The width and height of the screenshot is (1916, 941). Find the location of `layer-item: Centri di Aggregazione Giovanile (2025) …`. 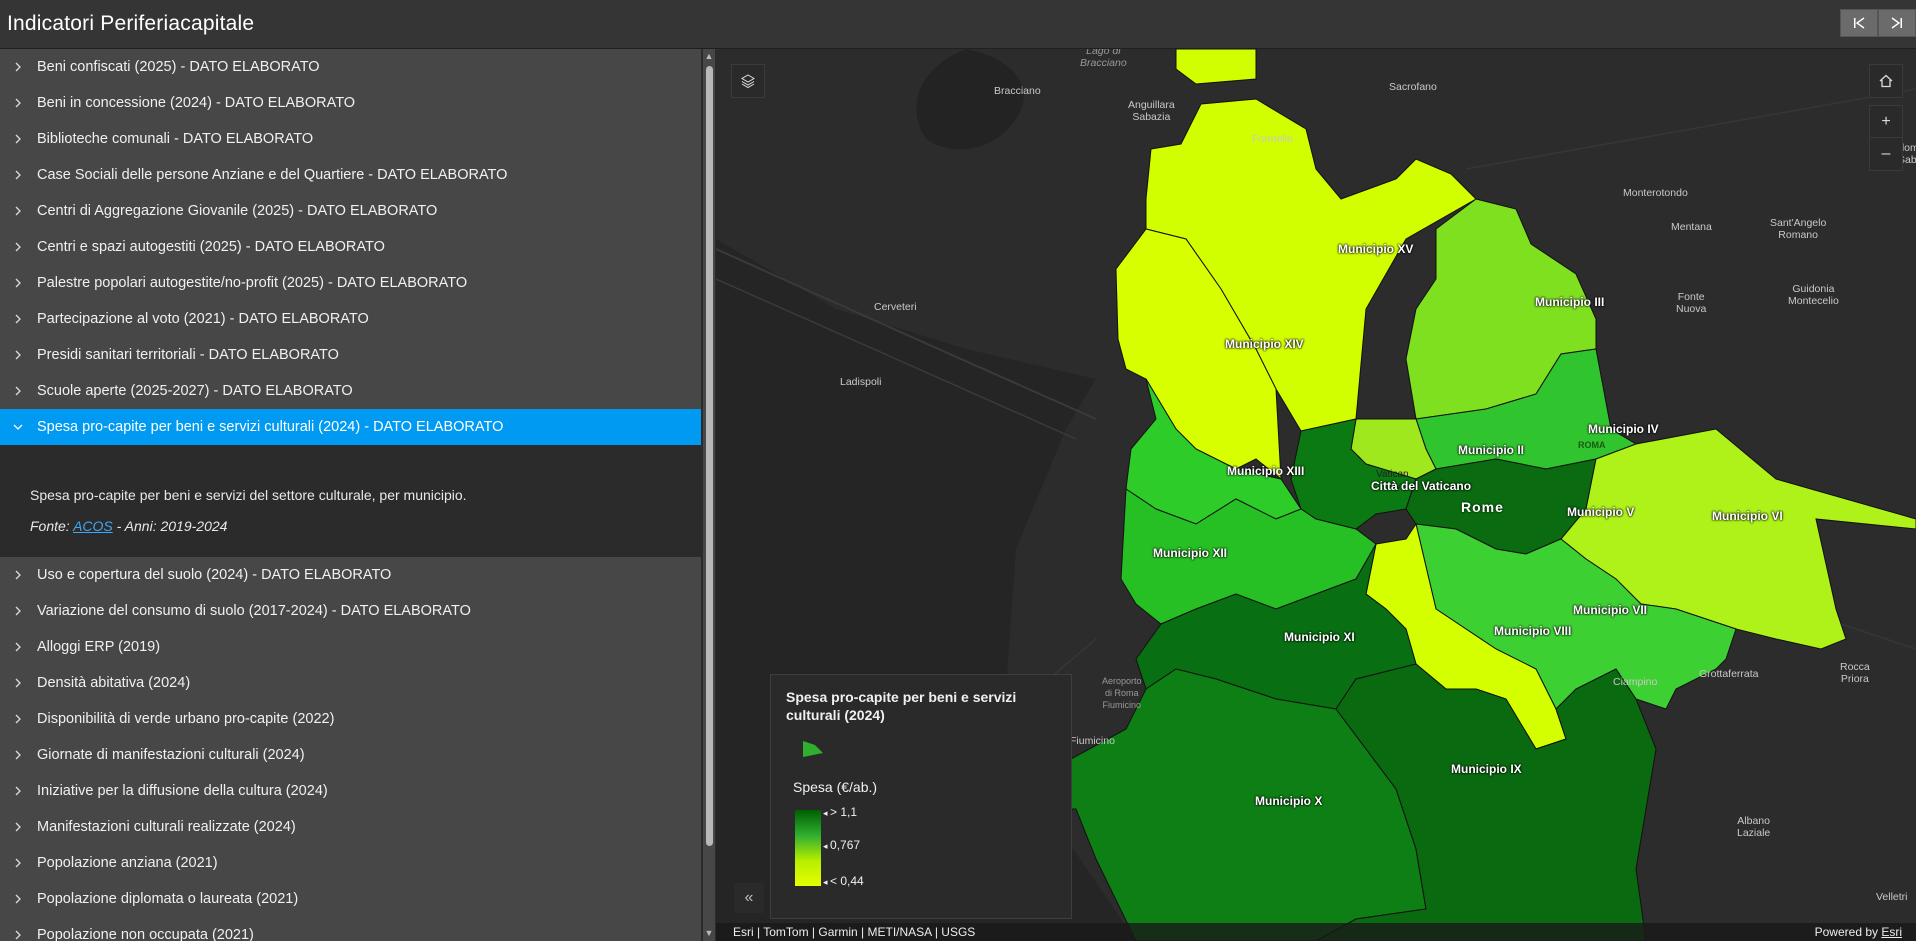

layer-item: Centri di Aggregazione Giovanile (2025) … is located at coordinates (350, 211).